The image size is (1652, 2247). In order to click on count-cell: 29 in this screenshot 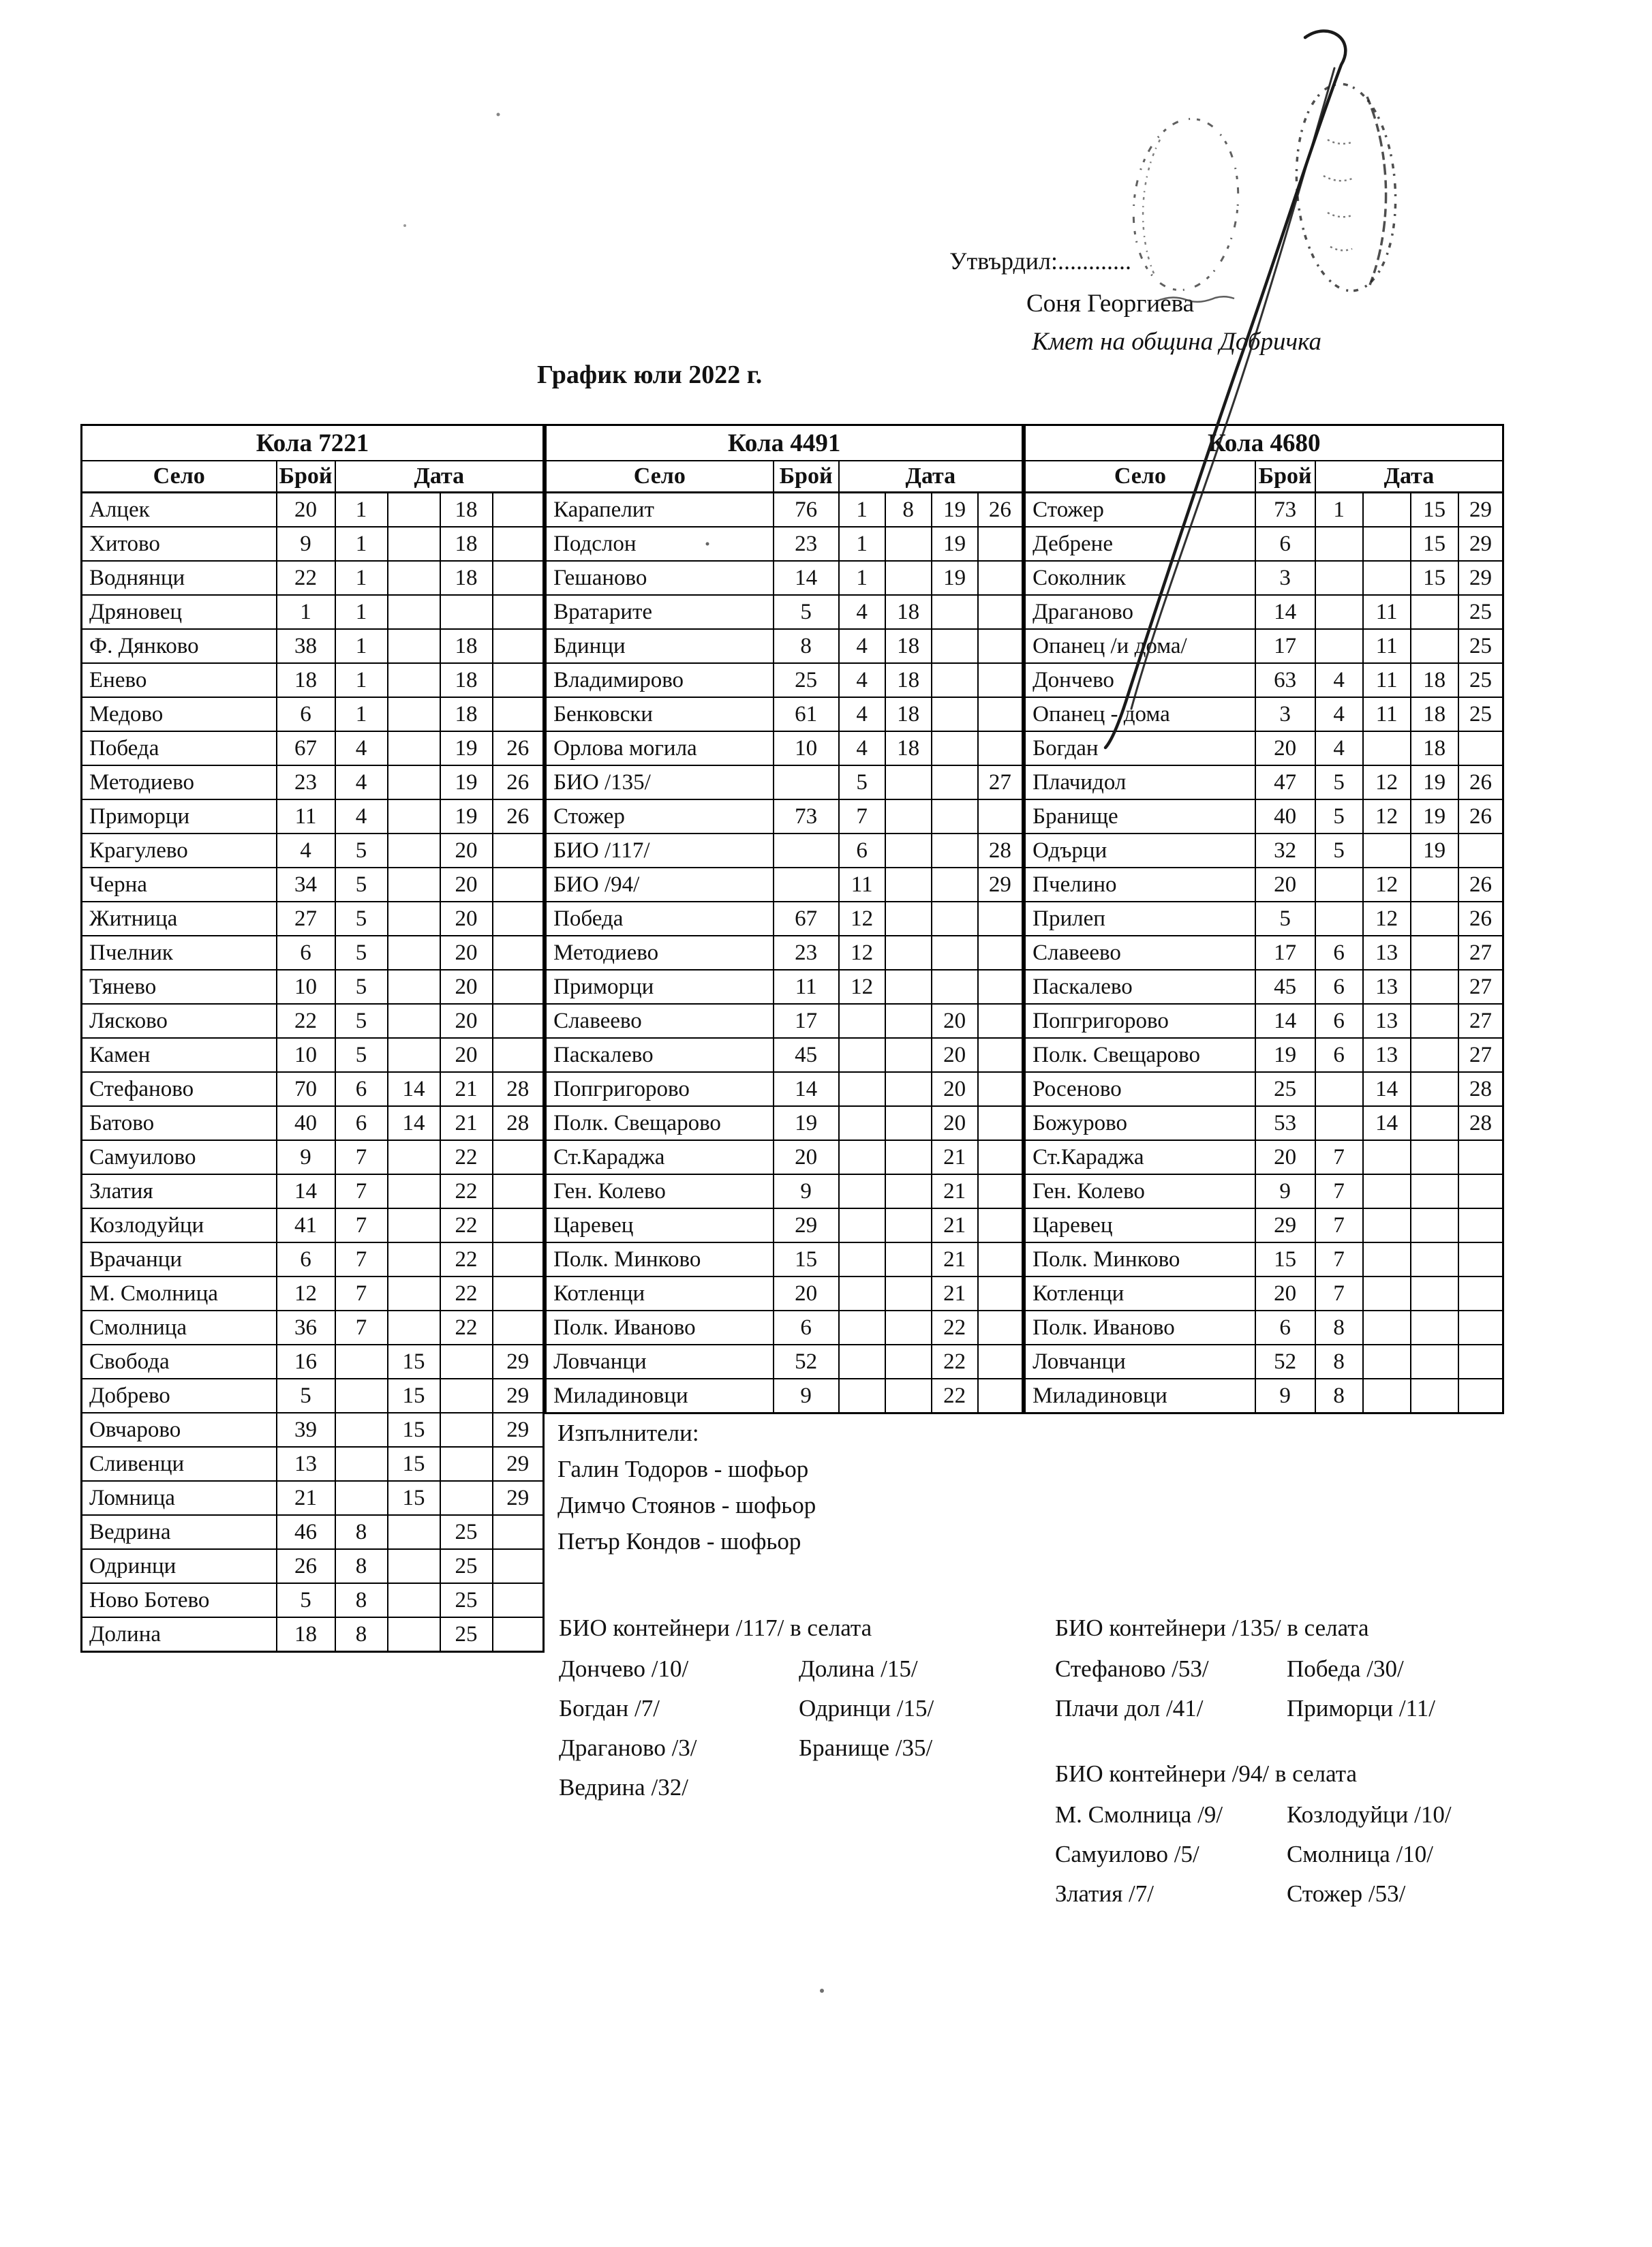, I will do `click(806, 1225)`.